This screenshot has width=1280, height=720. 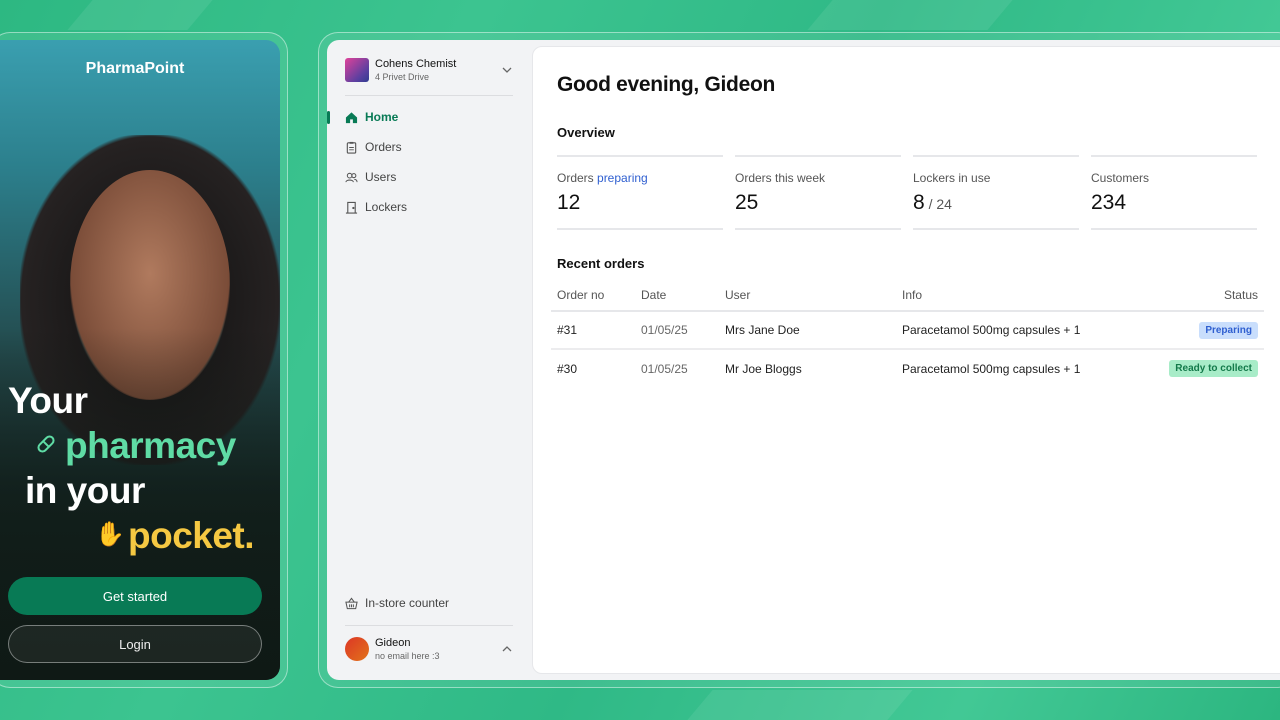 I want to click on brand-logo: PharmaPoint, so click(x=135, y=68).